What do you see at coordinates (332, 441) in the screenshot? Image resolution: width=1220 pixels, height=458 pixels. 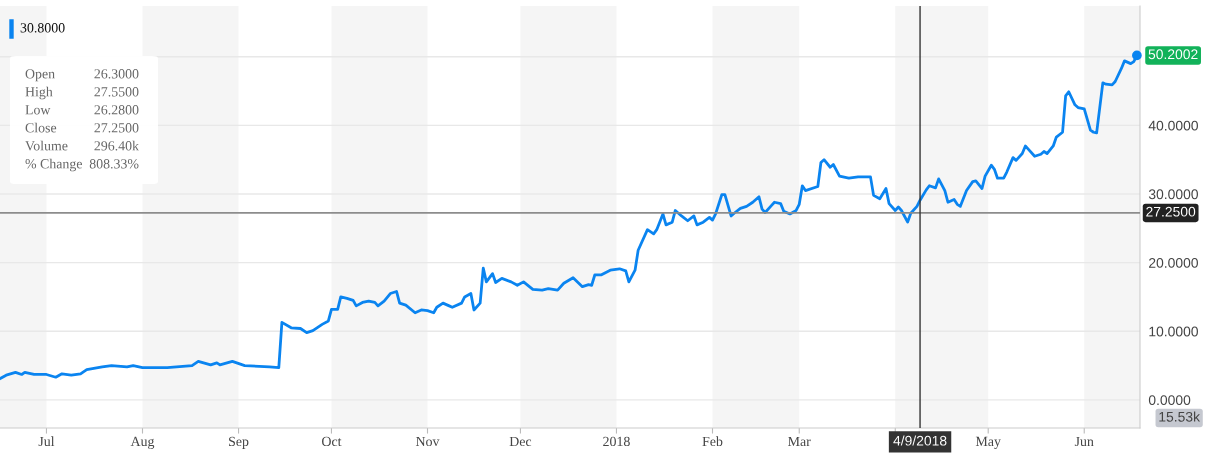 I see `x-tick-label: Oct` at bounding box center [332, 441].